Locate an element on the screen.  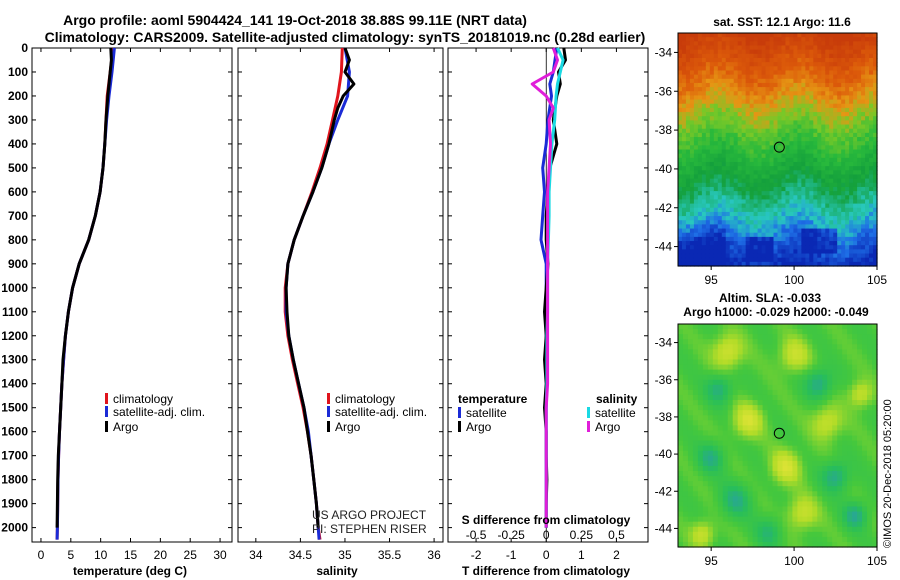
s-difference-axis-label: S difference from climatology is located at coordinates (546, 520).